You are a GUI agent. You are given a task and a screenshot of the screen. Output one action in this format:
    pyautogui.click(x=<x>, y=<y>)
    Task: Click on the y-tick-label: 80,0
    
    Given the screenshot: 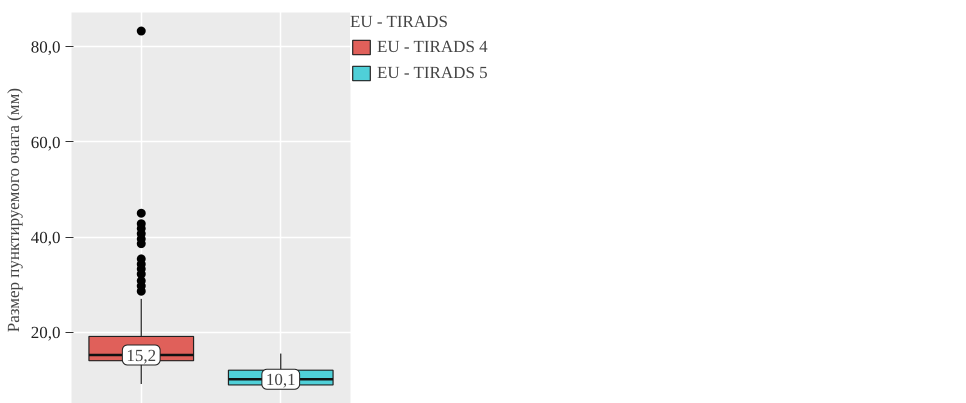 What is the action you would take?
    pyautogui.click(x=45, y=47)
    